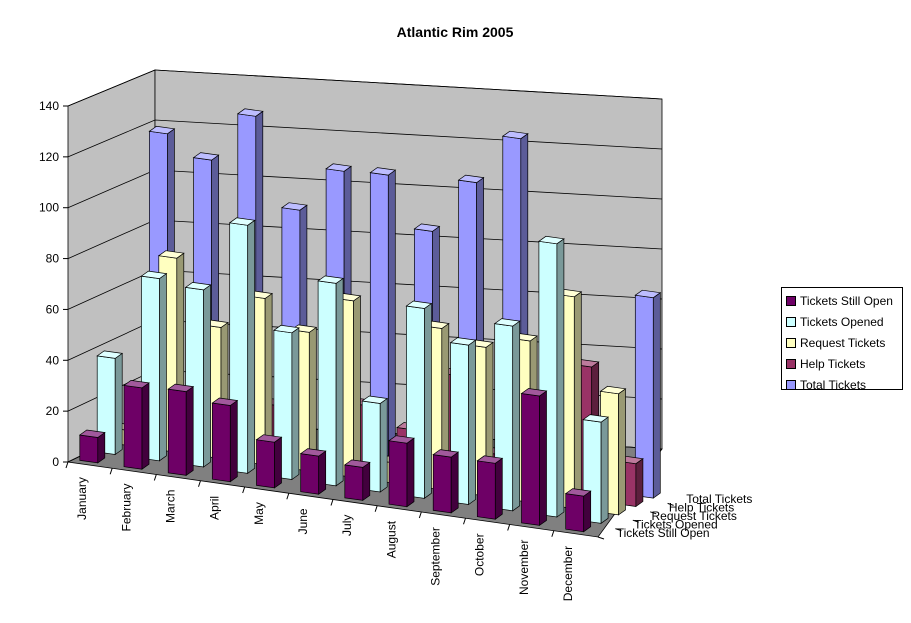  What do you see at coordinates (170, 506) in the screenshot?
I see `x-tick-label: March` at bounding box center [170, 506].